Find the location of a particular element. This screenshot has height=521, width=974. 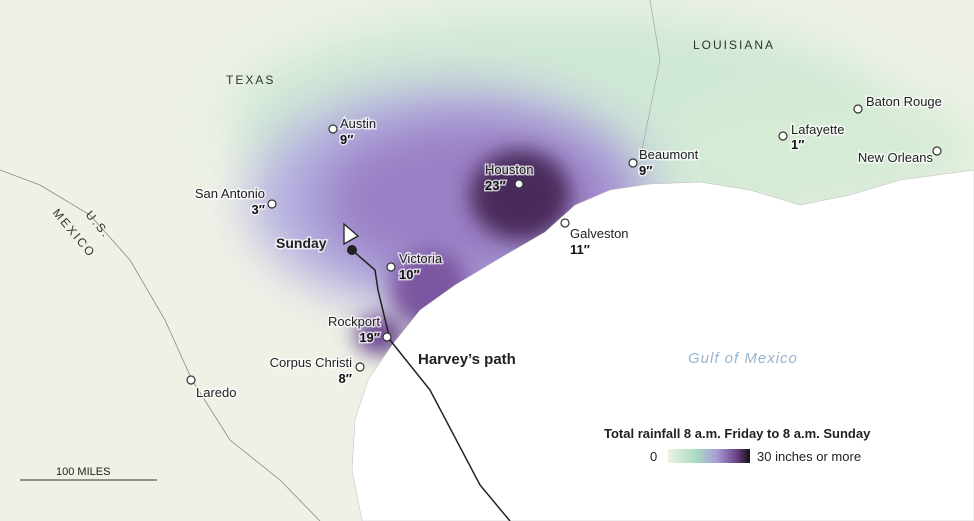

region-label: TEXAS is located at coordinates (250, 80).